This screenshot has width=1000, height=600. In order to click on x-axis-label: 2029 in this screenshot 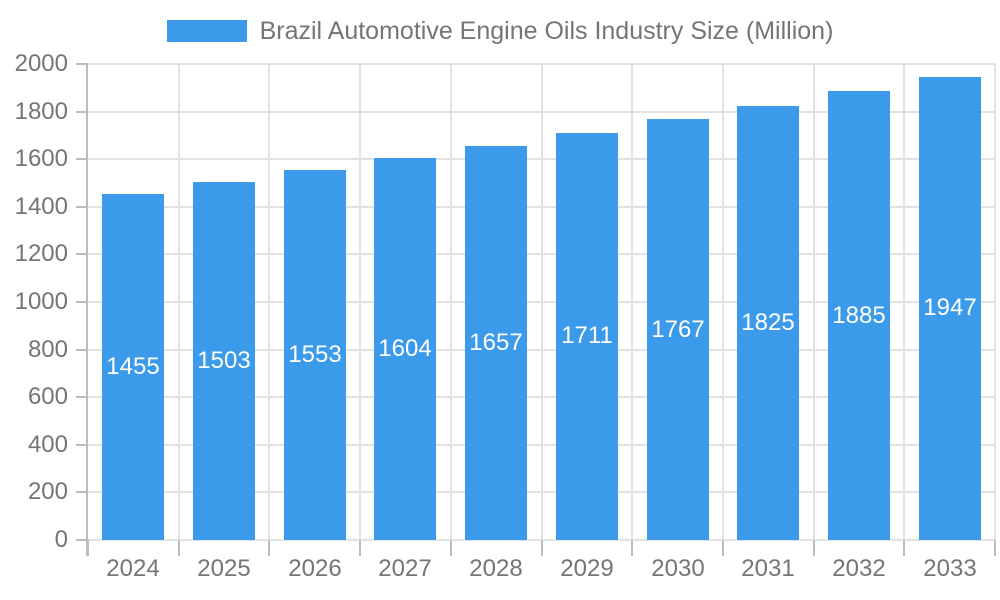, I will do `click(587, 568)`.